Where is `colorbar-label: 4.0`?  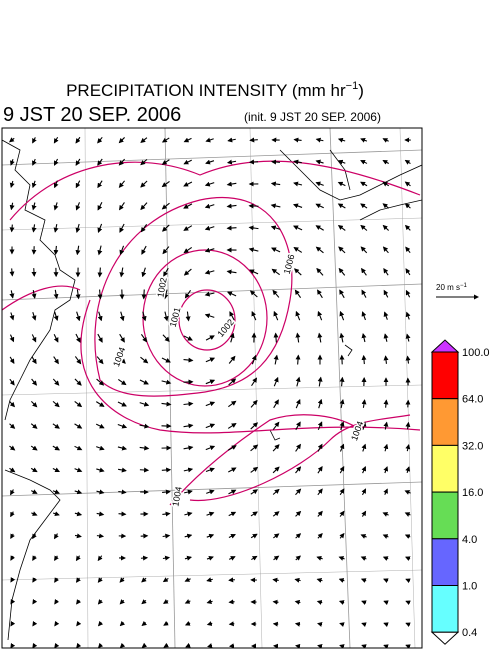
colorbar-label: 4.0 is located at coordinates (469, 540).